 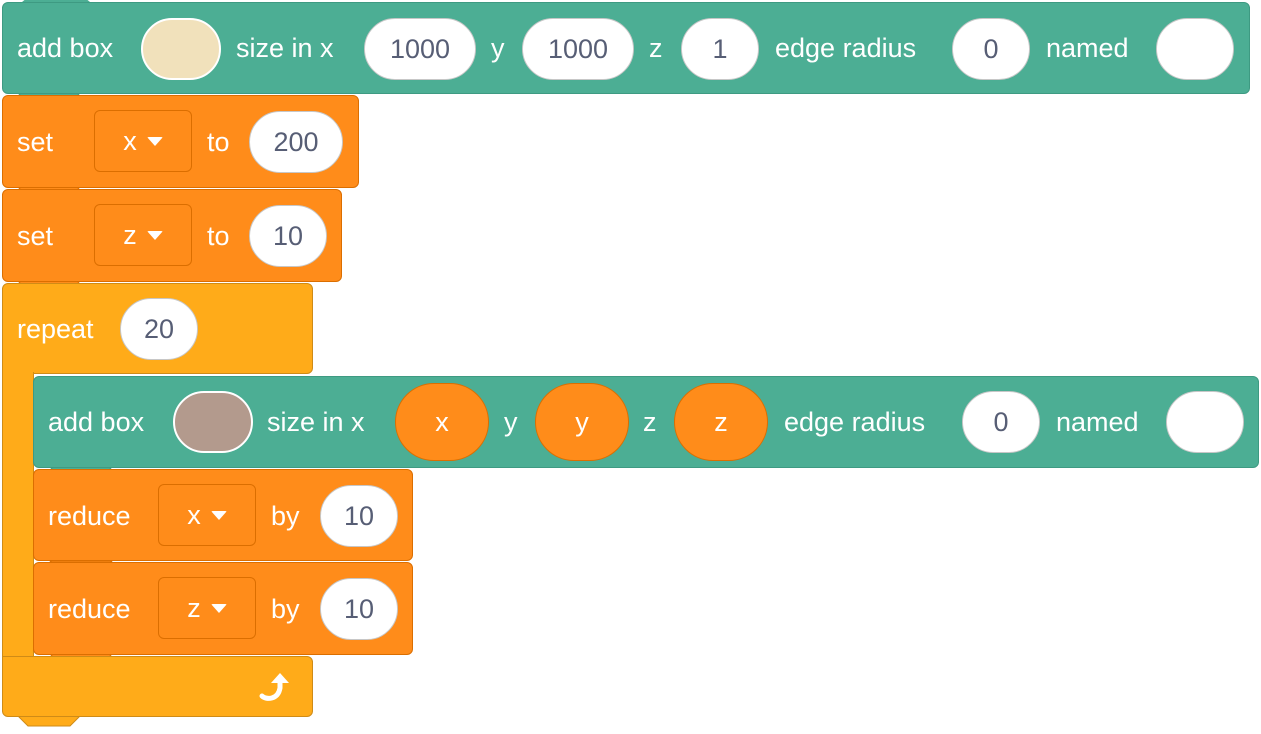 What do you see at coordinates (420, 49) in the screenshot?
I see `size-x-input: 1000` at bounding box center [420, 49].